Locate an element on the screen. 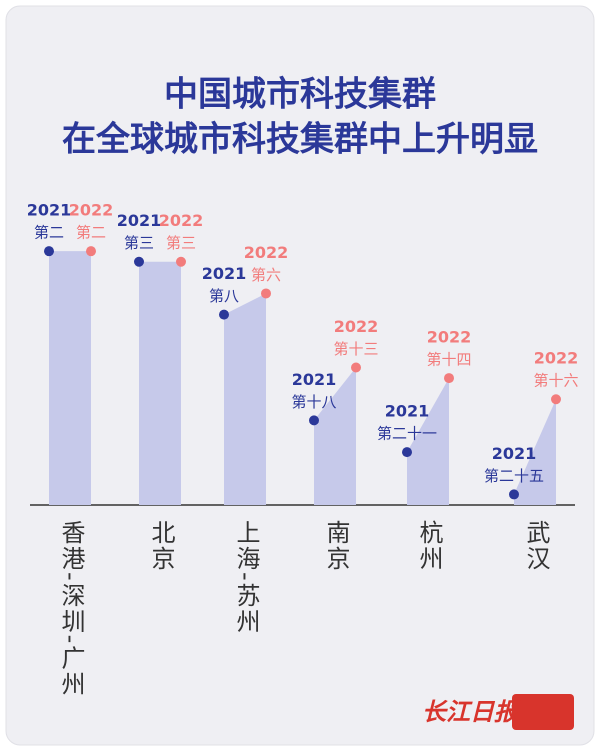 The image size is (600, 751). x-tick-label: 杭州 is located at coordinates (429, 546).